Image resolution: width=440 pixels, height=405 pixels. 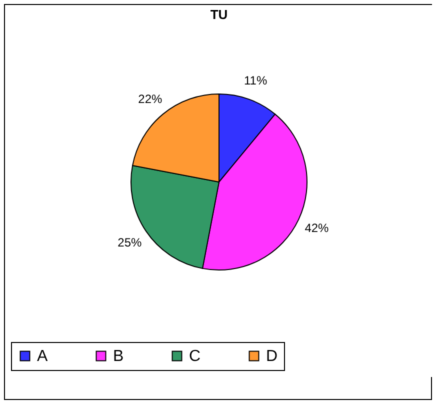 I want to click on legend-label: B, so click(x=118, y=356).